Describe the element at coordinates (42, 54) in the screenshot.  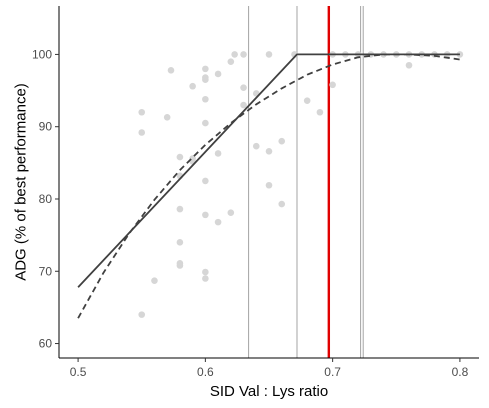
I see `y-tick-label-4: 100` at that location.